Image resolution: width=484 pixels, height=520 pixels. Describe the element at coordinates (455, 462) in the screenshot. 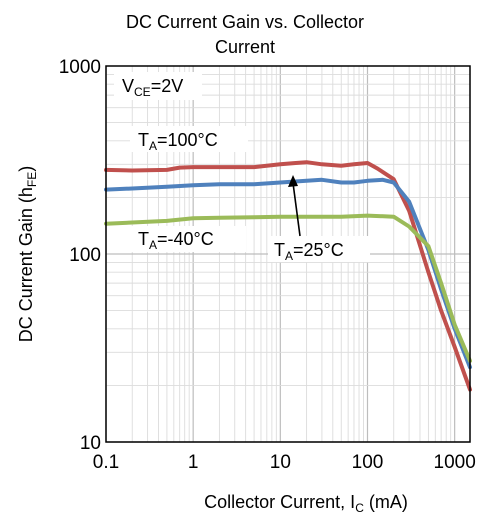

I see `x-tick-label: 1000` at that location.